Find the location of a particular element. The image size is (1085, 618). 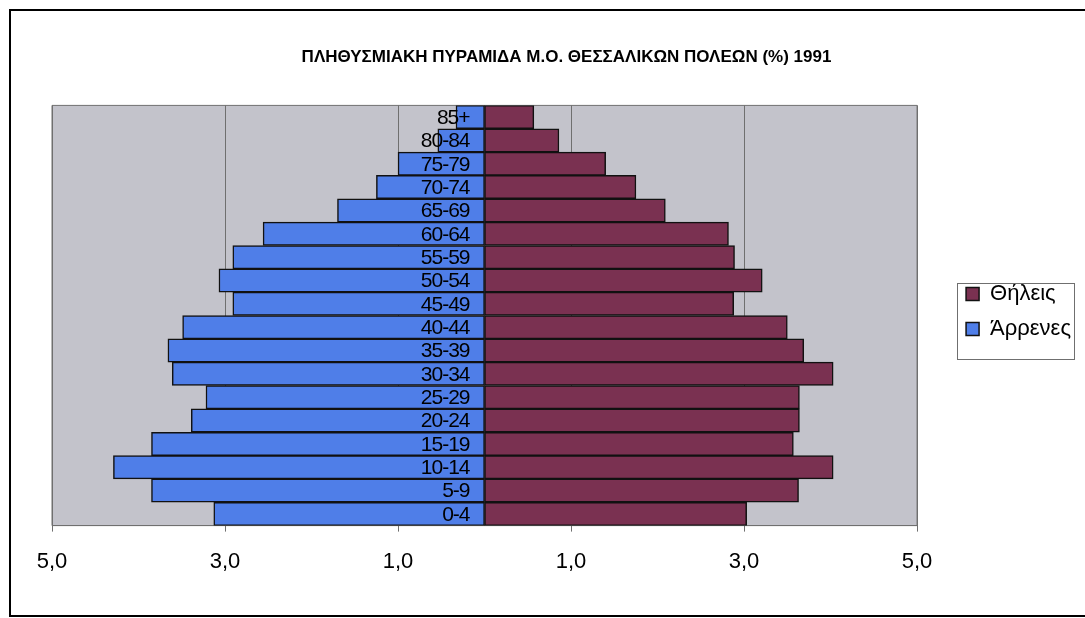

y-tick-label: 40-44 is located at coordinates (445, 326).